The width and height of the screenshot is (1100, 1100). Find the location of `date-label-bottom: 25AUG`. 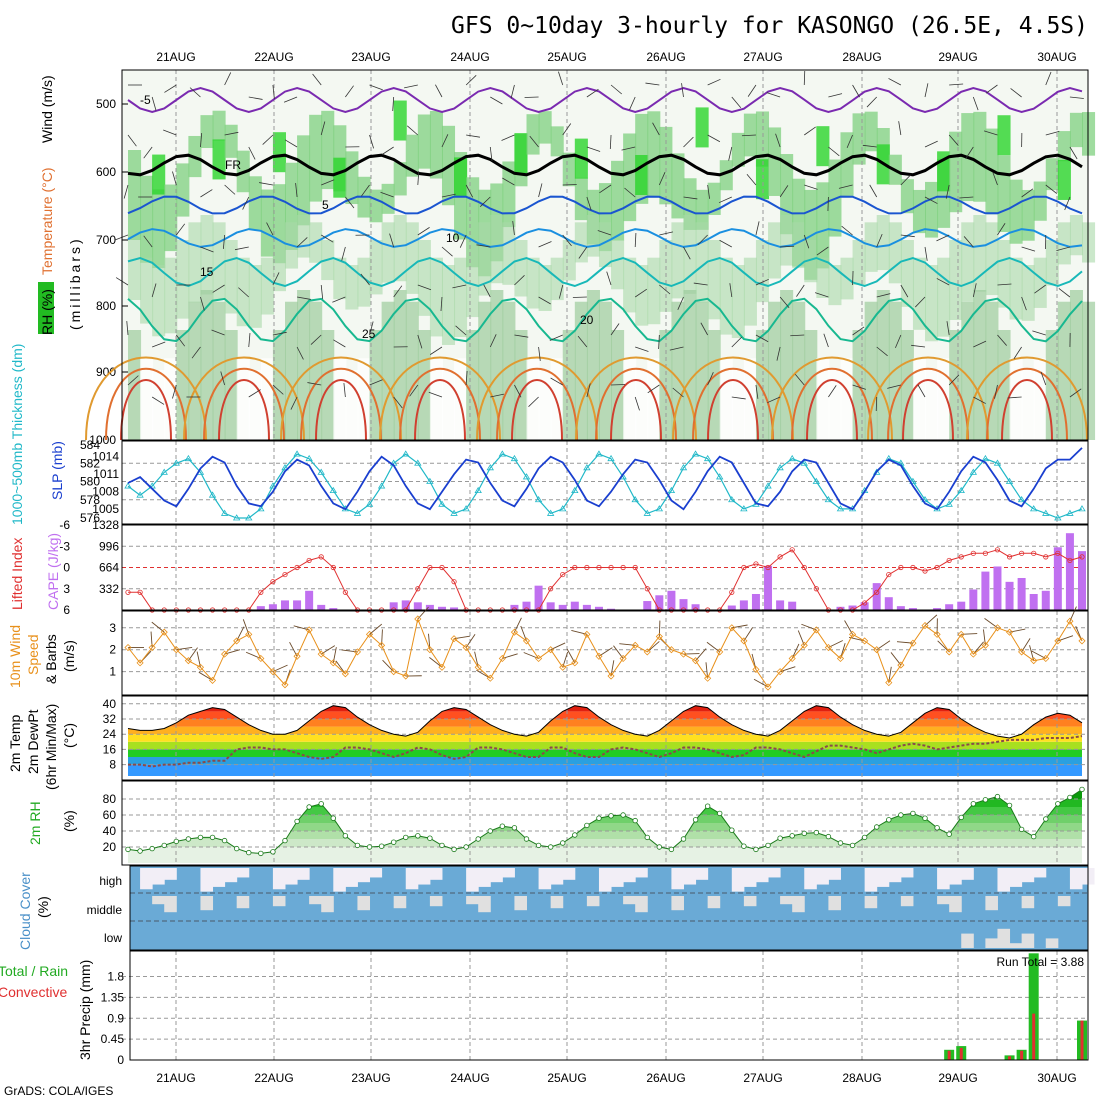

date-label-bottom: 25AUG is located at coordinates (566, 1078).